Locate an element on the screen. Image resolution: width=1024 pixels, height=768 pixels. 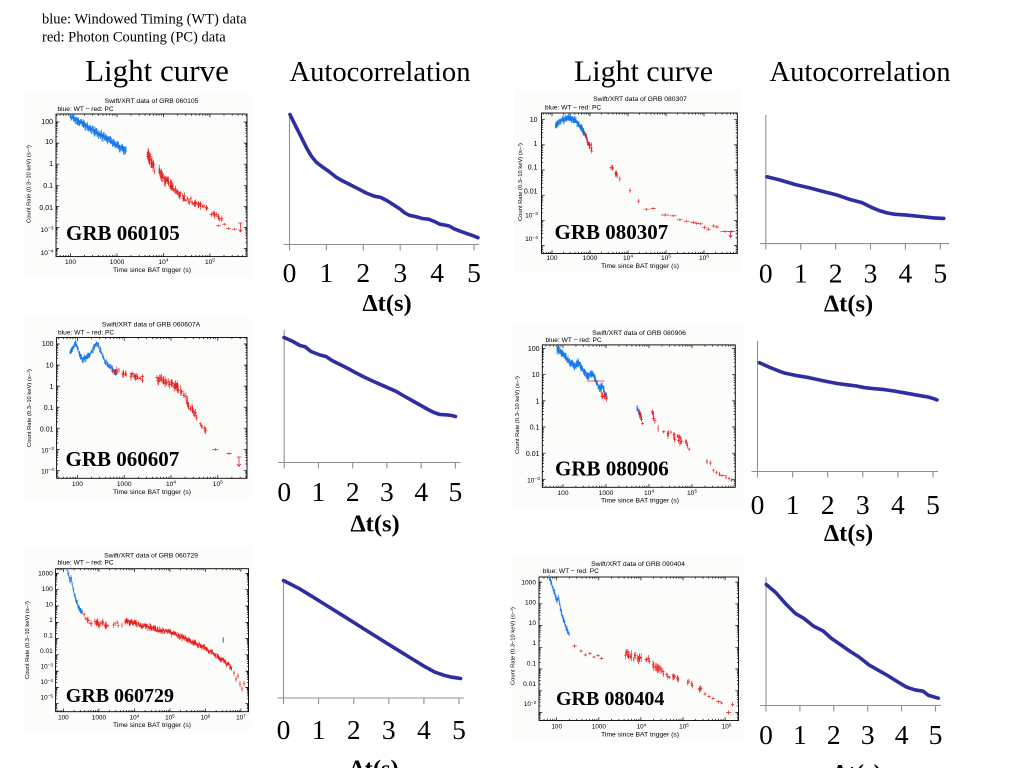
svg-text: GRB 060105 is located at coordinates (123, 233).